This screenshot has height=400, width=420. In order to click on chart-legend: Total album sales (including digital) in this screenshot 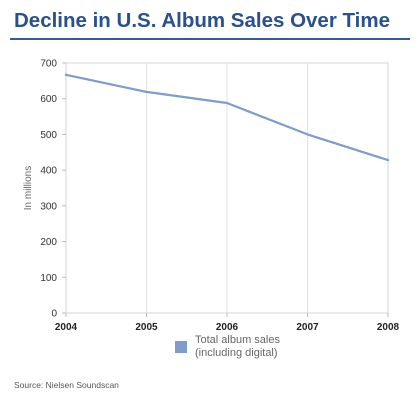, I will do `click(240, 347)`.